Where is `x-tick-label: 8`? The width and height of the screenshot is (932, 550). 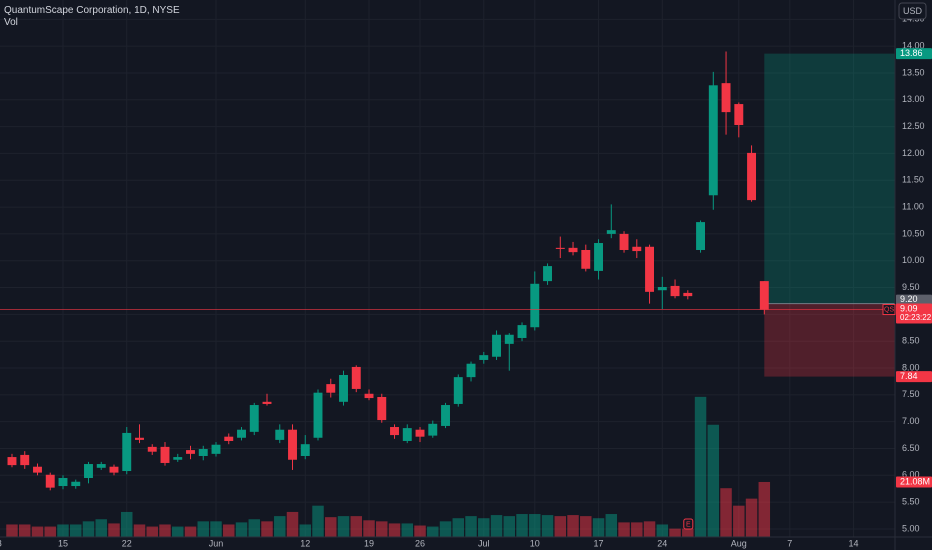
x-tick-label: 8 is located at coordinates (1, 543).